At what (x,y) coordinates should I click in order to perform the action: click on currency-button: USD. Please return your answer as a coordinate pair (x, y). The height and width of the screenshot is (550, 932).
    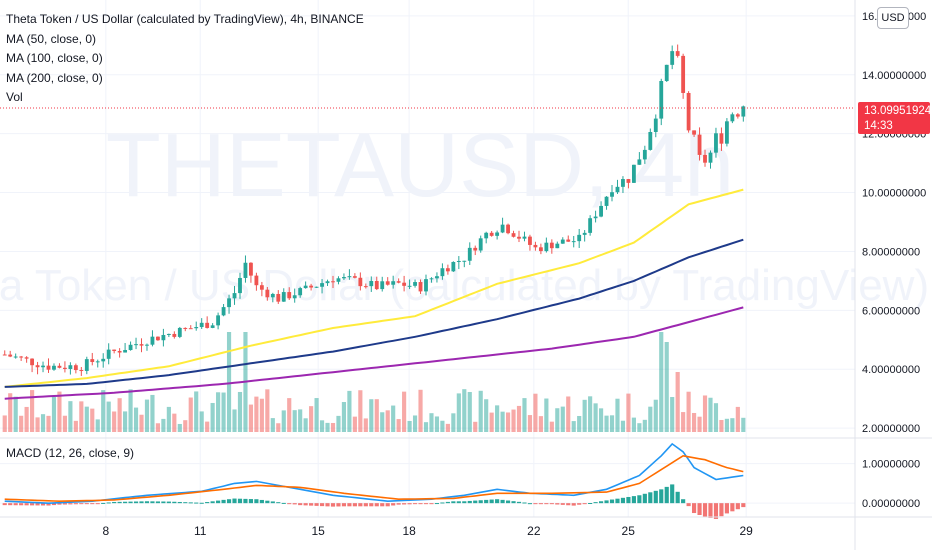
    Looking at the image, I should click on (893, 18).